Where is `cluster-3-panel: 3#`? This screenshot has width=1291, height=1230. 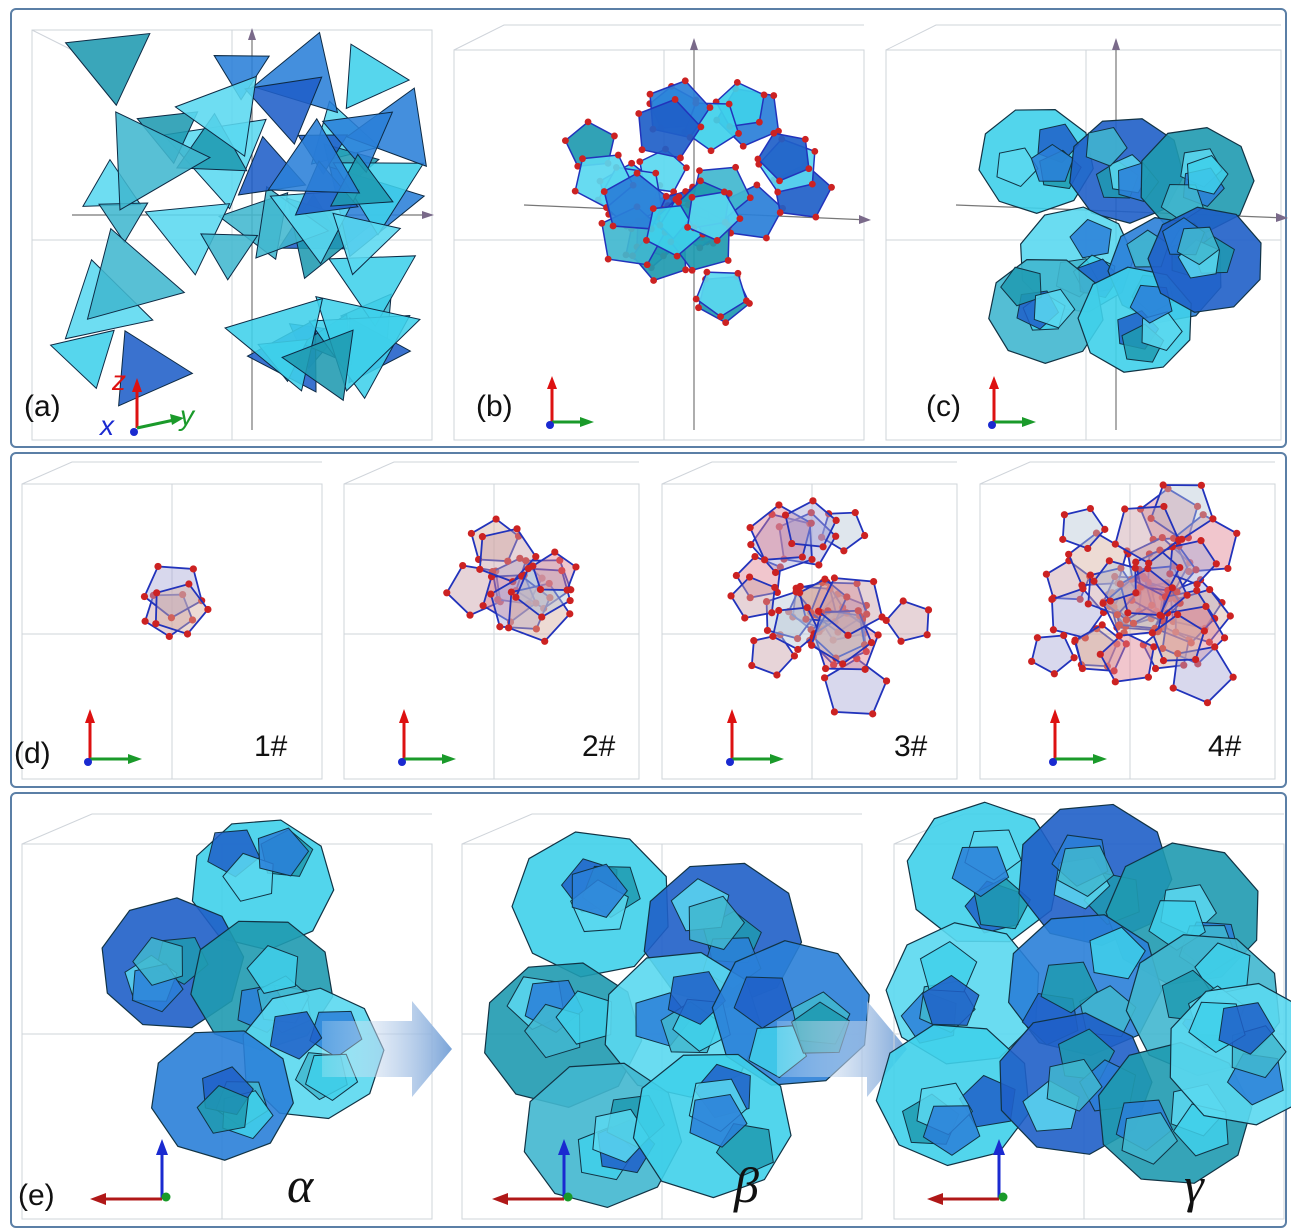 cluster-3-panel: 3# is located at coordinates (810, 620).